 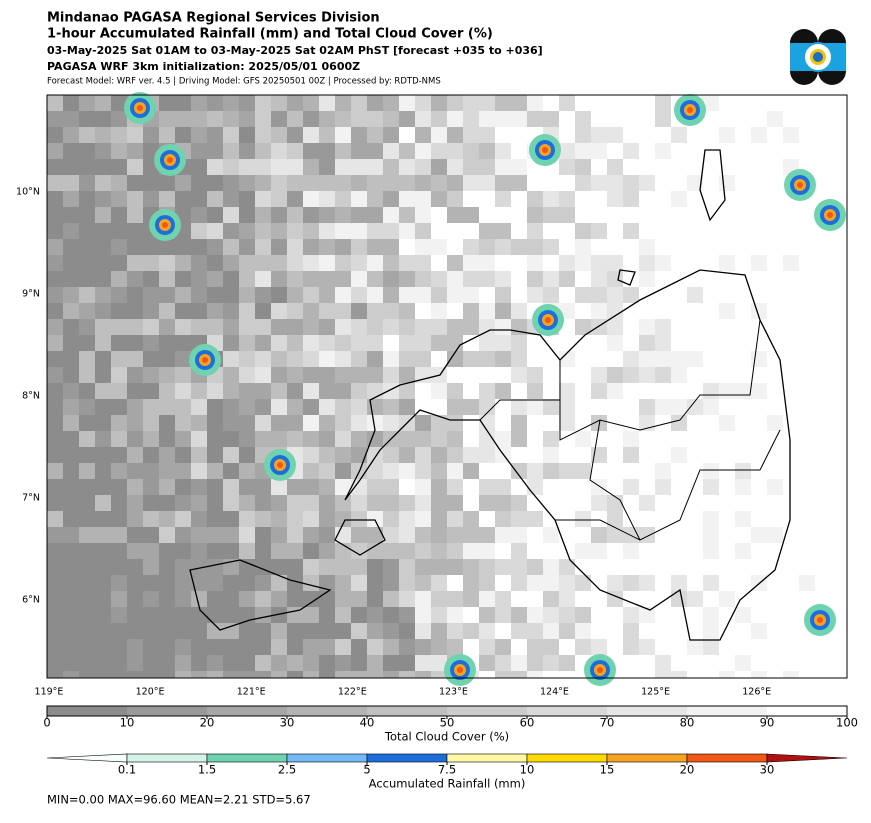 What do you see at coordinates (207, 723) in the screenshot?
I see `cloud-tick-label: 20` at bounding box center [207, 723].